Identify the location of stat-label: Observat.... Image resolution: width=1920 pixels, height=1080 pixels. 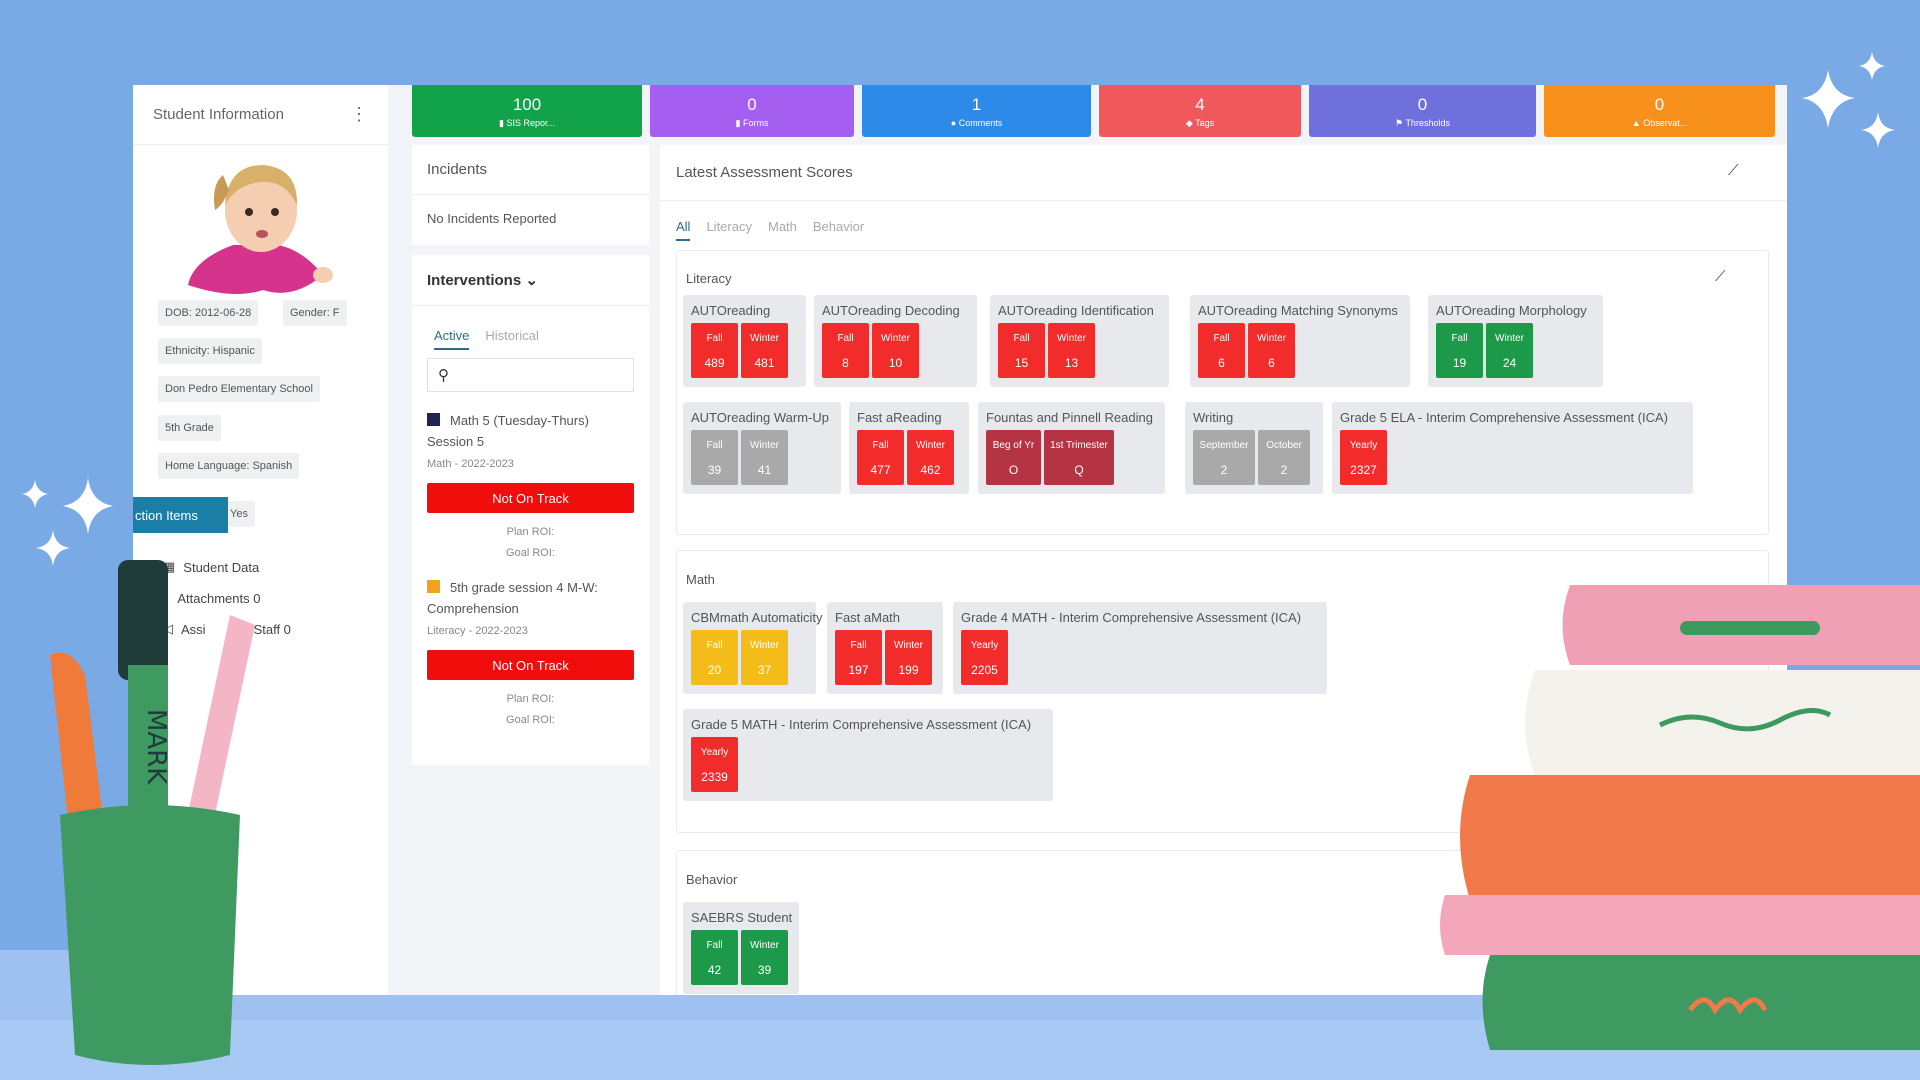
(1665, 123).